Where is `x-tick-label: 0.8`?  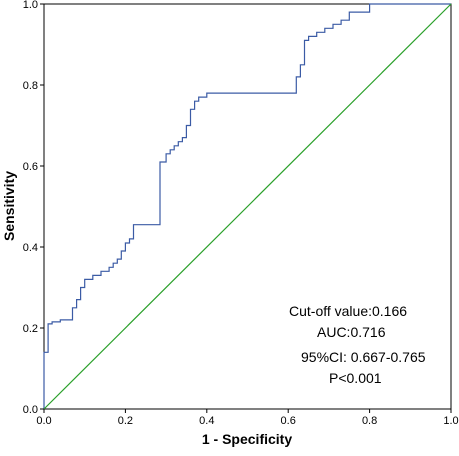 x-tick-label: 0.8 is located at coordinates (369, 421).